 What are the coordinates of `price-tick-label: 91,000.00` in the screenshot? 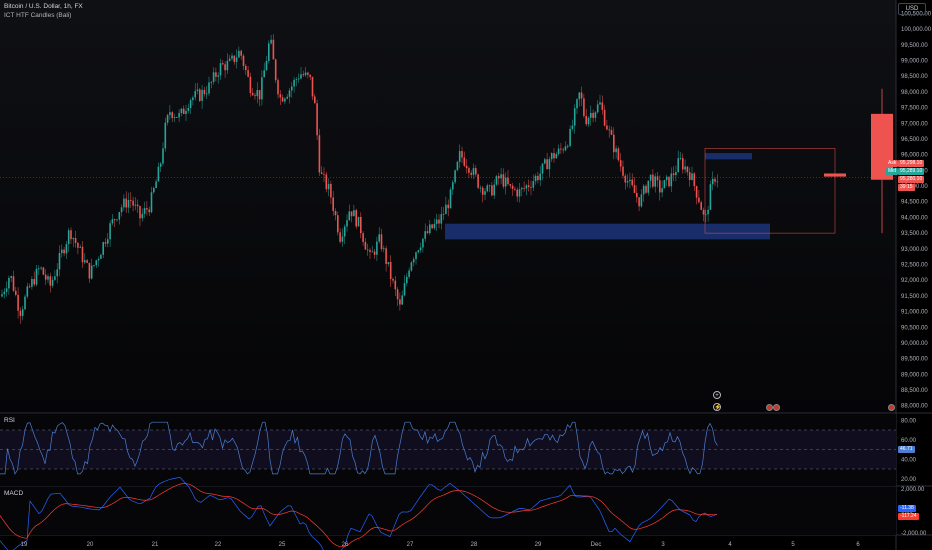 It's located at (914, 313).